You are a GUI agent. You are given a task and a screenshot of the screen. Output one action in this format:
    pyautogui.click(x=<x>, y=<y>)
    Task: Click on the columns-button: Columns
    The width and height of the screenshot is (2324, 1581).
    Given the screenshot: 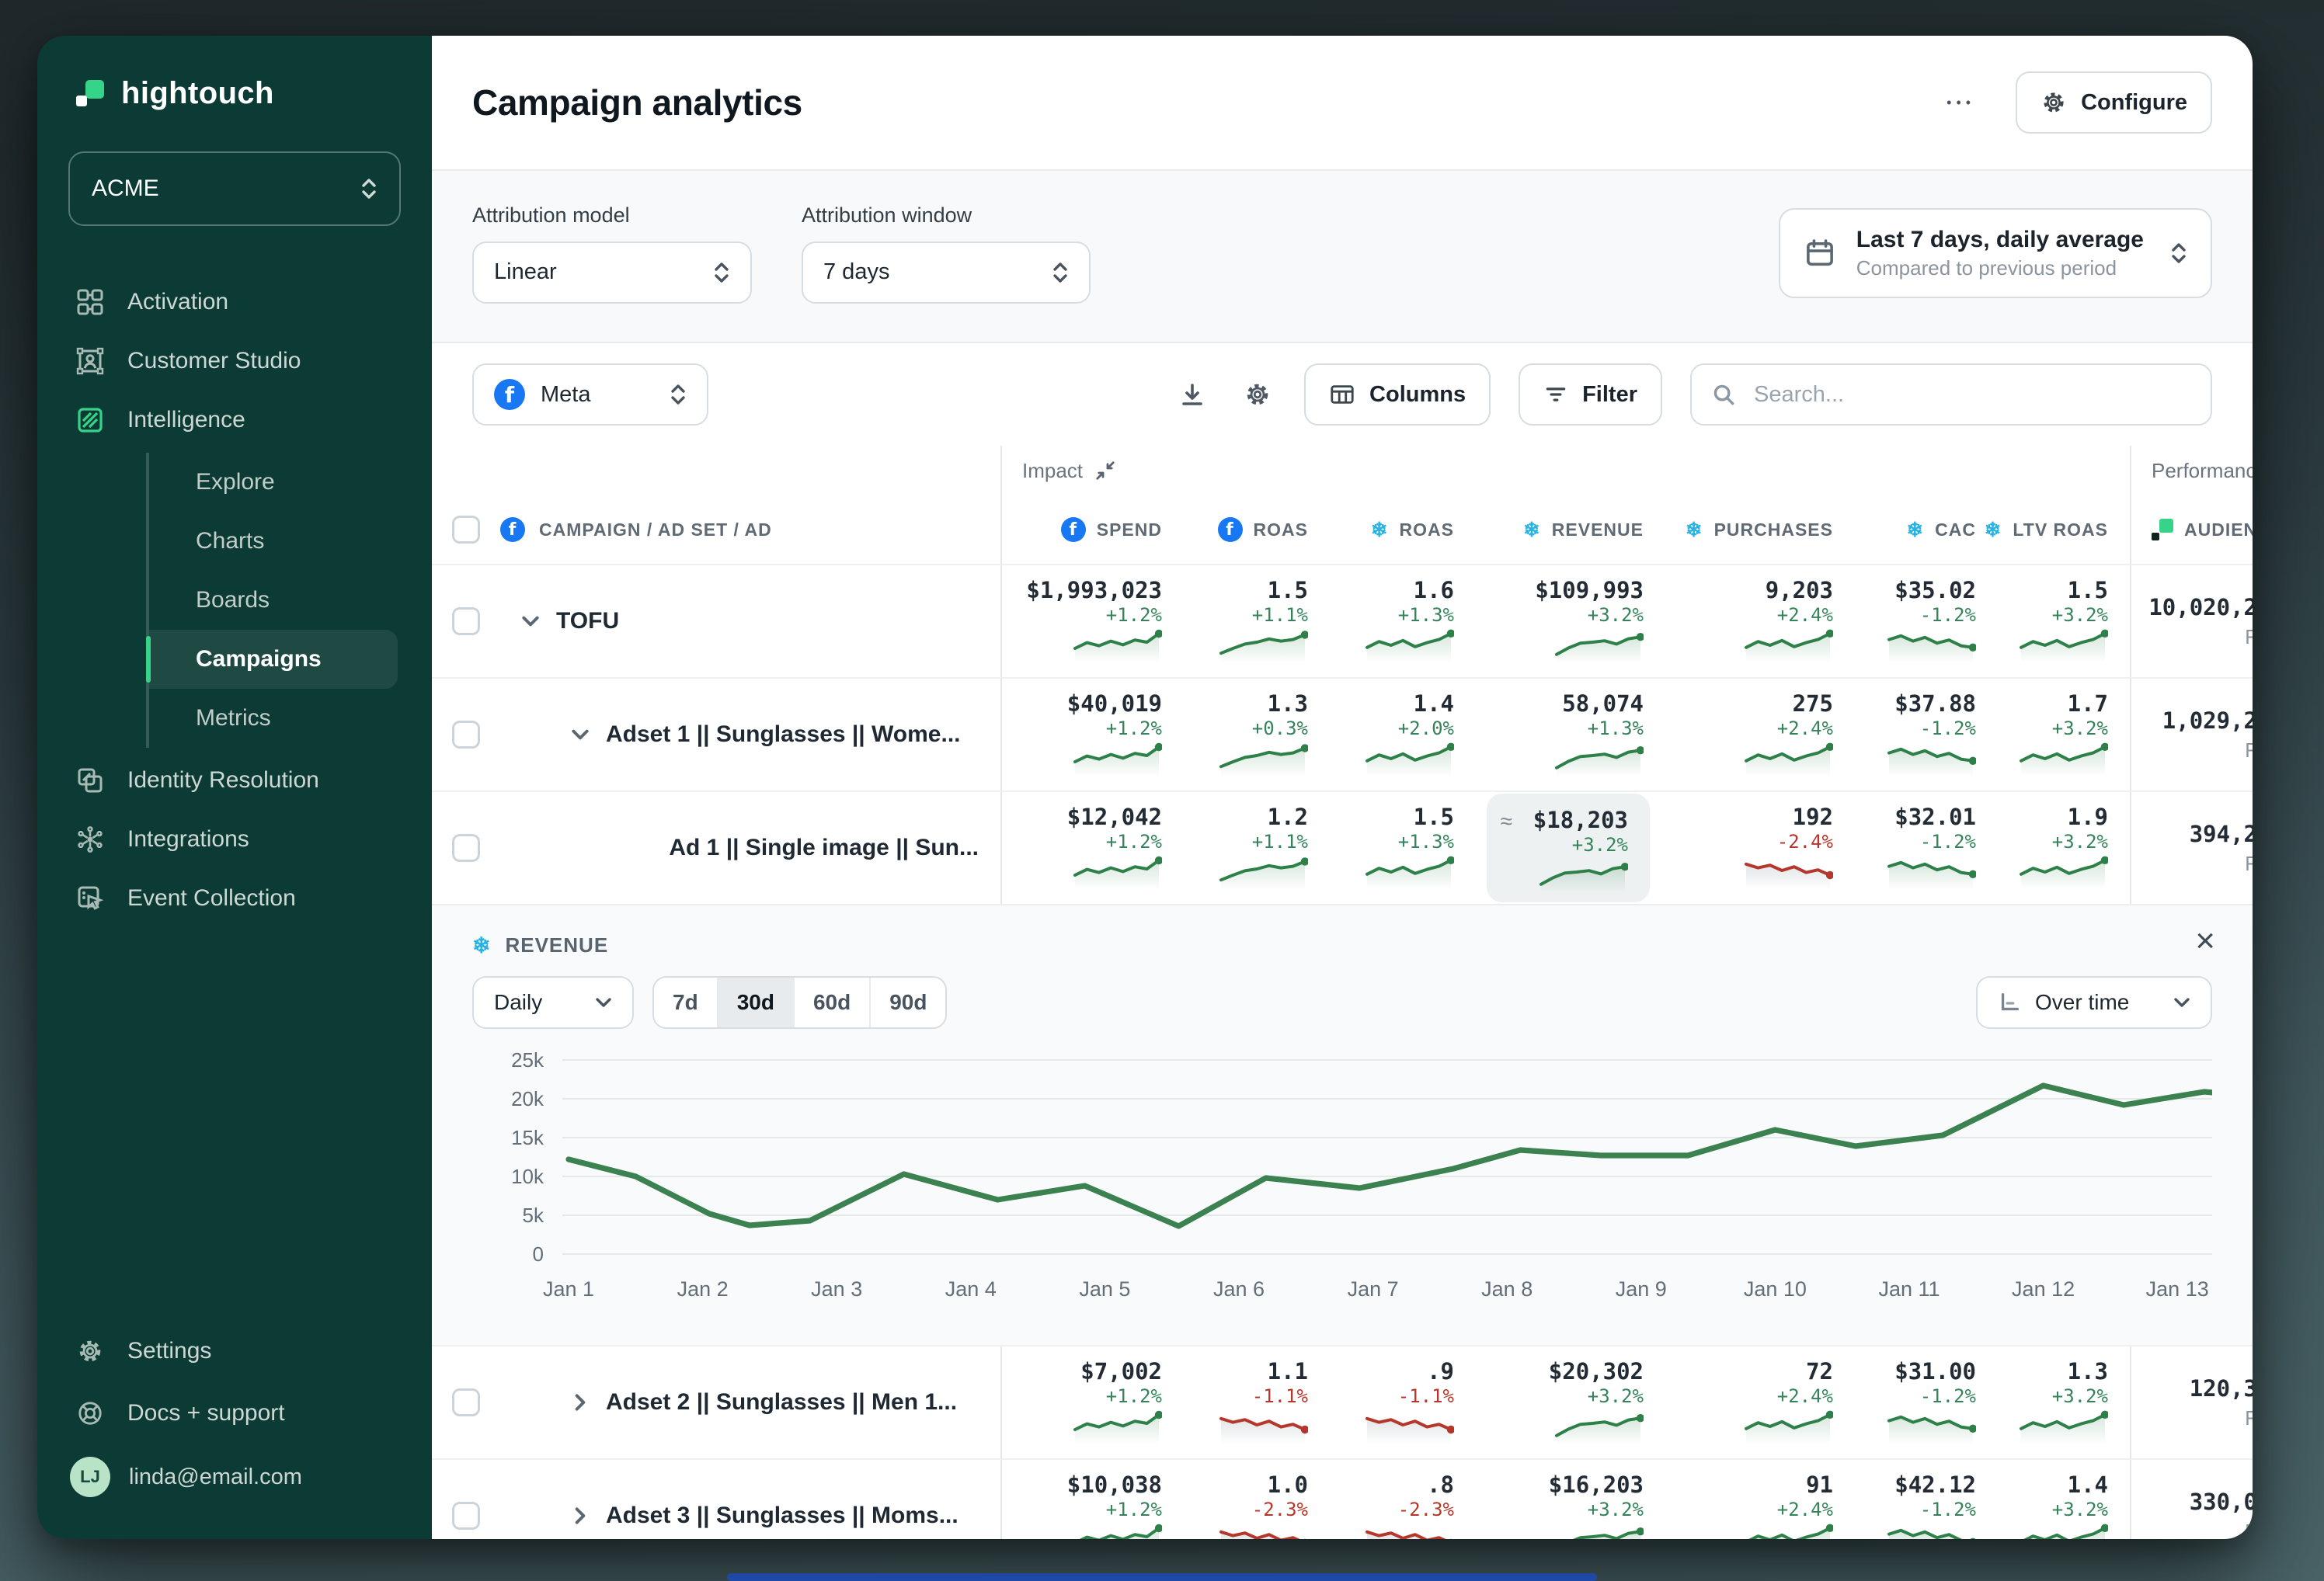 What is the action you would take?
    pyautogui.click(x=1397, y=394)
    